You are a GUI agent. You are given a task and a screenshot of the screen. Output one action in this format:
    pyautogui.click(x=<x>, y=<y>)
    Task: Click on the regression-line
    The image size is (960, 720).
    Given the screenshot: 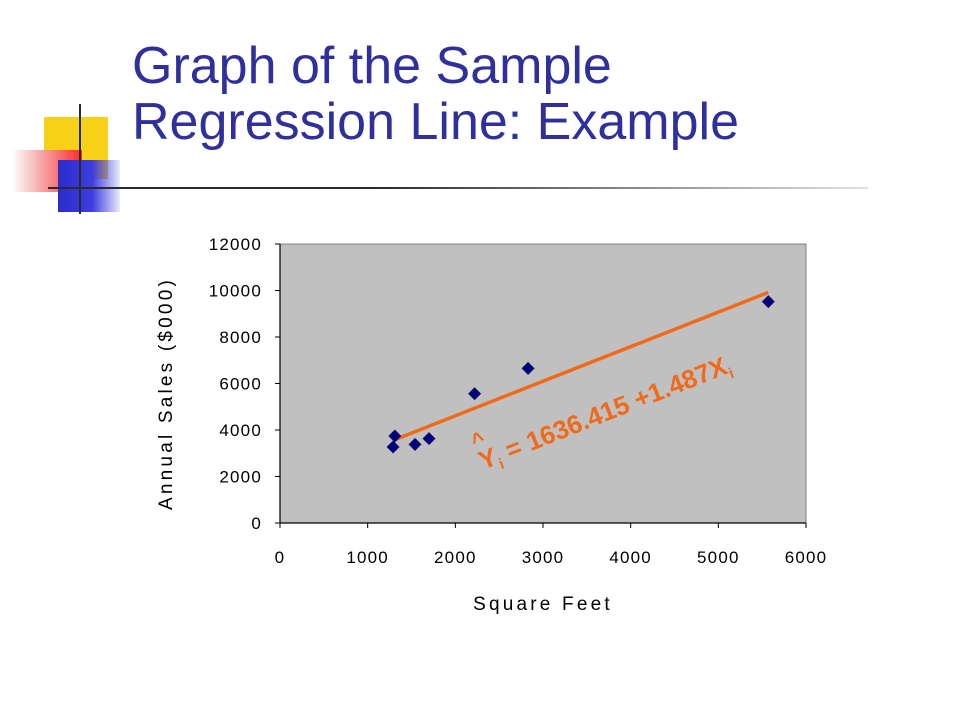 What is the action you would take?
    pyautogui.click(x=580, y=366)
    